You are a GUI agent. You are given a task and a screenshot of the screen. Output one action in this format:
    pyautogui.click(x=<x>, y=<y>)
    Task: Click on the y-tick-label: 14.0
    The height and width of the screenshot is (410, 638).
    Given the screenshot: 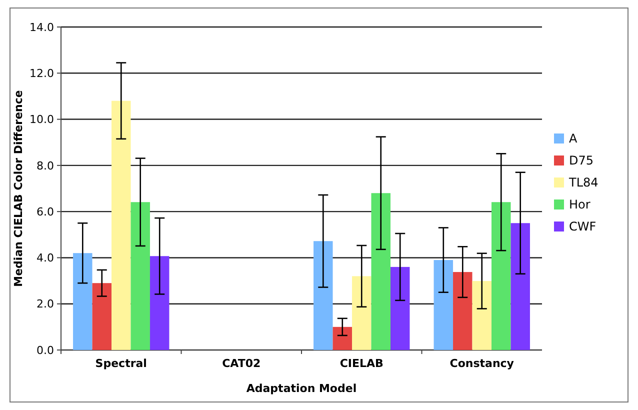 What is the action you would take?
    pyautogui.click(x=42, y=27)
    